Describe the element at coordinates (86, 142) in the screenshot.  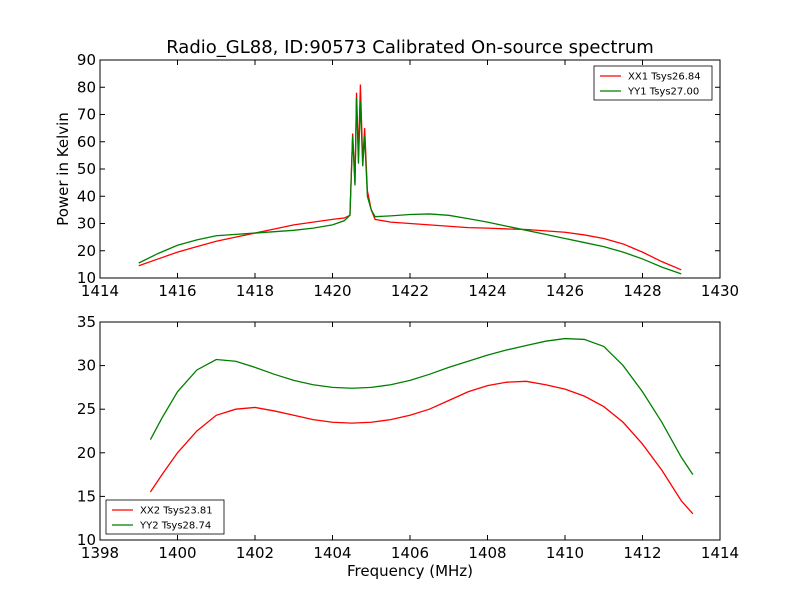
I see `y-tick-label: 60` at that location.